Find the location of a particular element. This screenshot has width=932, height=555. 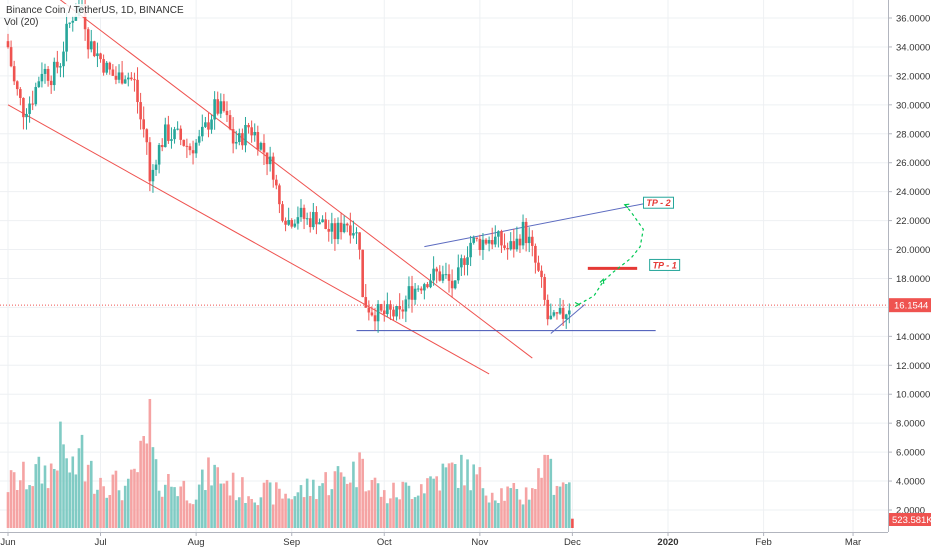

price-tick-label: 4.0000 is located at coordinates (910, 482).